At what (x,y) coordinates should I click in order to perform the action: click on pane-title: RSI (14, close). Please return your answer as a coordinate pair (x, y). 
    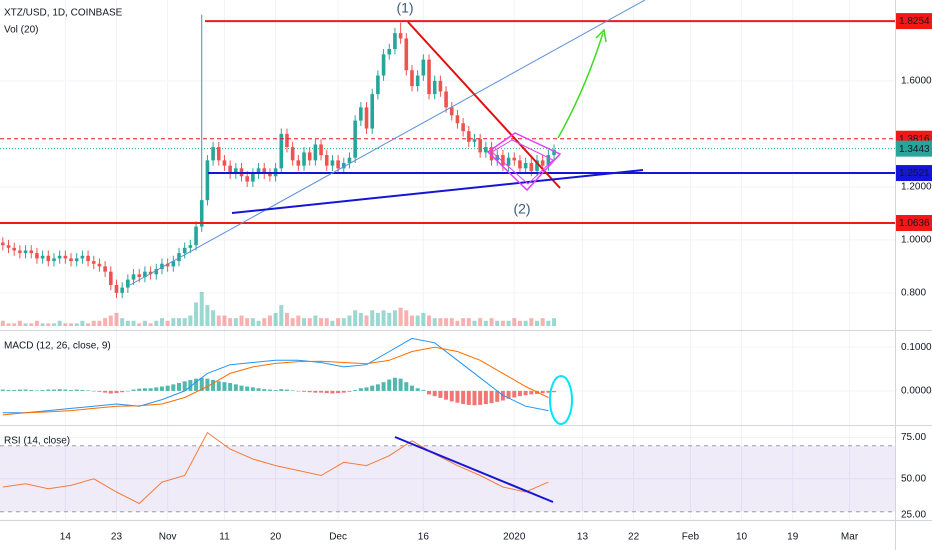
    Looking at the image, I should click on (37, 441).